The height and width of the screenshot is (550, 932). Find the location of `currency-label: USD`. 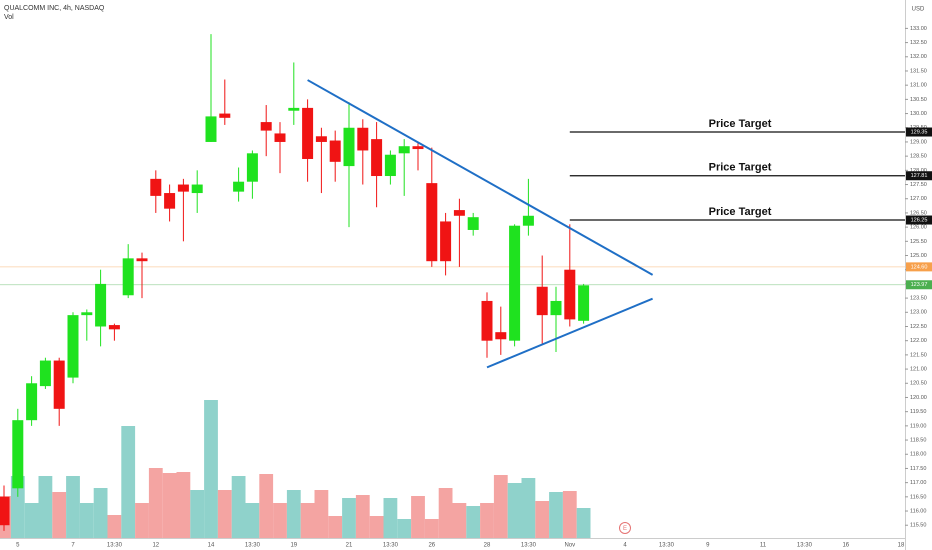

currency-label: USD is located at coordinates (918, 10).